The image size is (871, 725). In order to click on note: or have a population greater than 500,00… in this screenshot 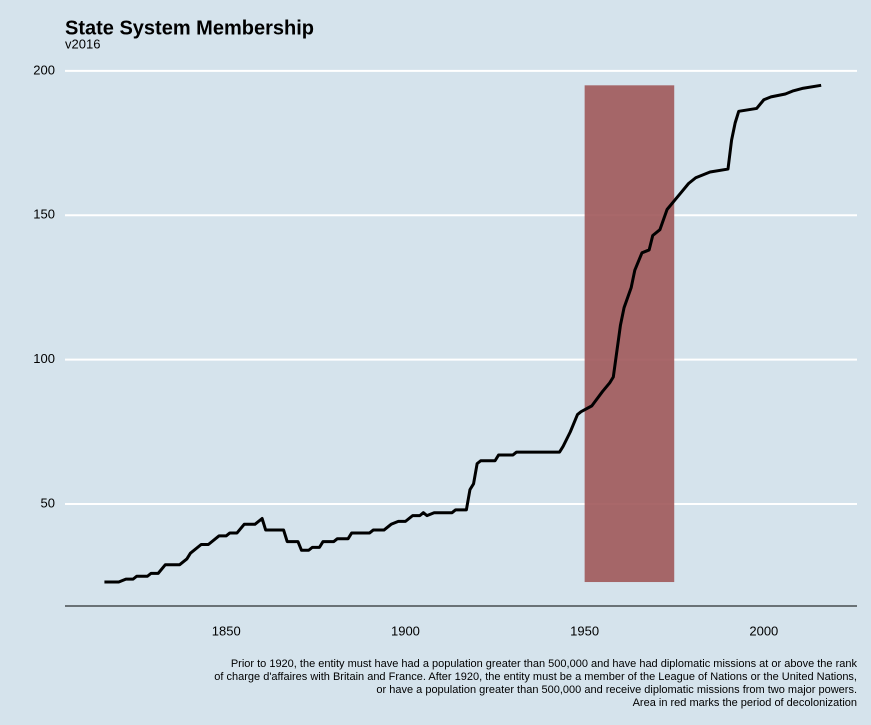, I will do `click(616, 690)`.